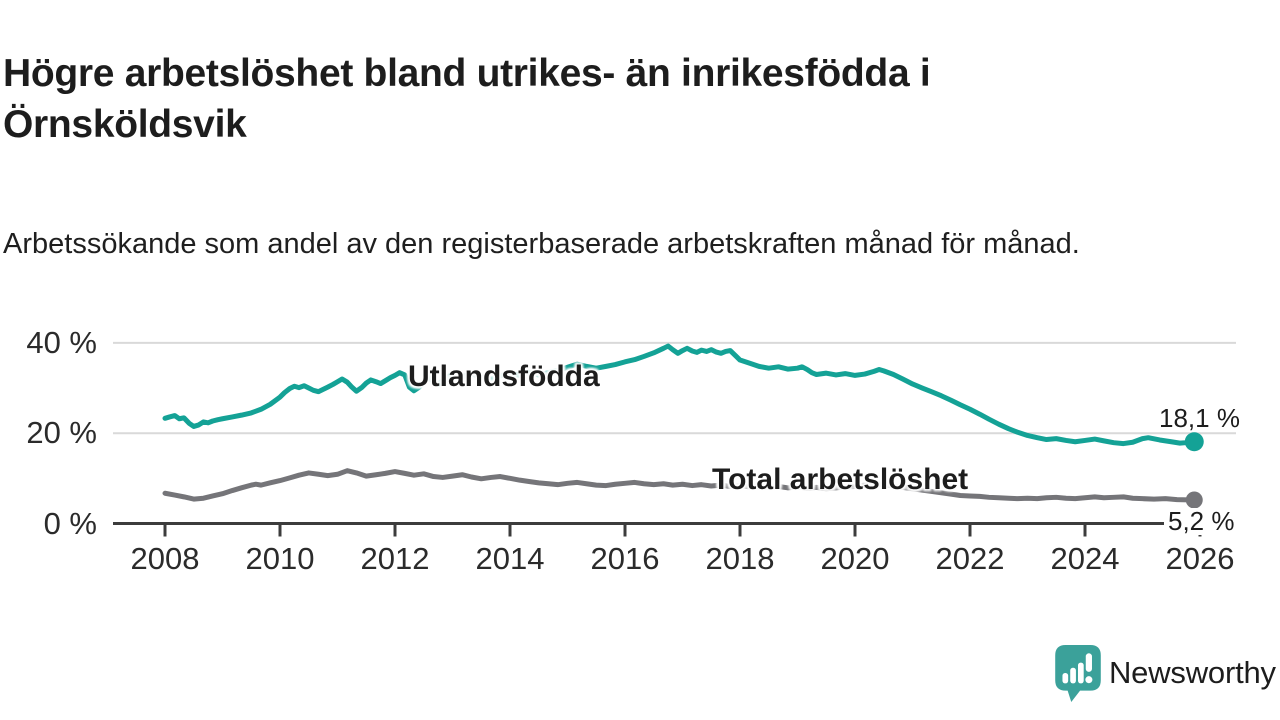 Image resolution: width=1280 pixels, height=720 pixels. I want to click on y-tick-label: 40 %, so click(61, 342).